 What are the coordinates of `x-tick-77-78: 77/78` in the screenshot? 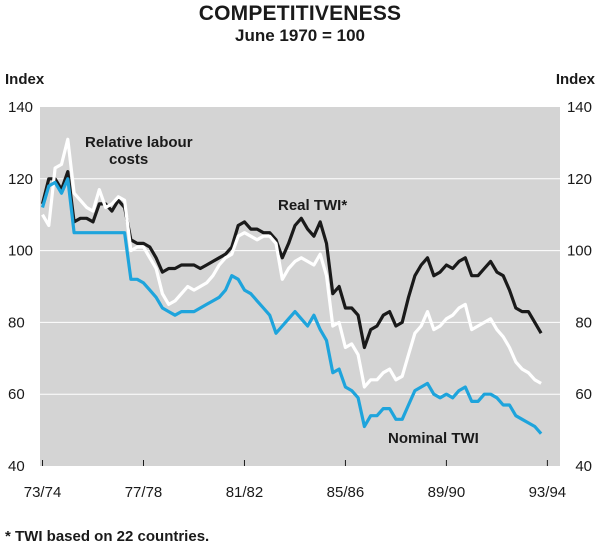 It's located at (144, 492).